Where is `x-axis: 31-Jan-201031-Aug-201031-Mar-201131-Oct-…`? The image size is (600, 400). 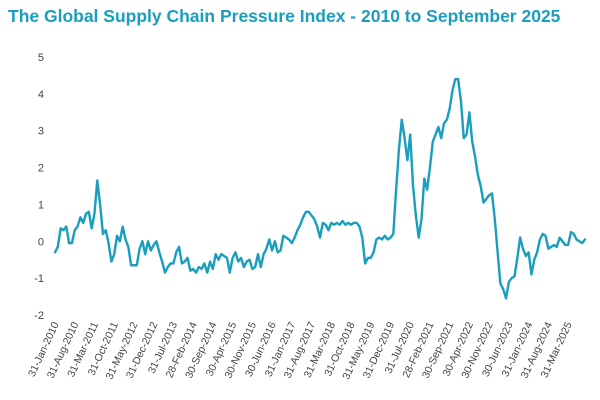 x-axis: 31-Jan-201031-Aug-201031-Mar-201131-Oct-… is located at coordinates (300, 350).